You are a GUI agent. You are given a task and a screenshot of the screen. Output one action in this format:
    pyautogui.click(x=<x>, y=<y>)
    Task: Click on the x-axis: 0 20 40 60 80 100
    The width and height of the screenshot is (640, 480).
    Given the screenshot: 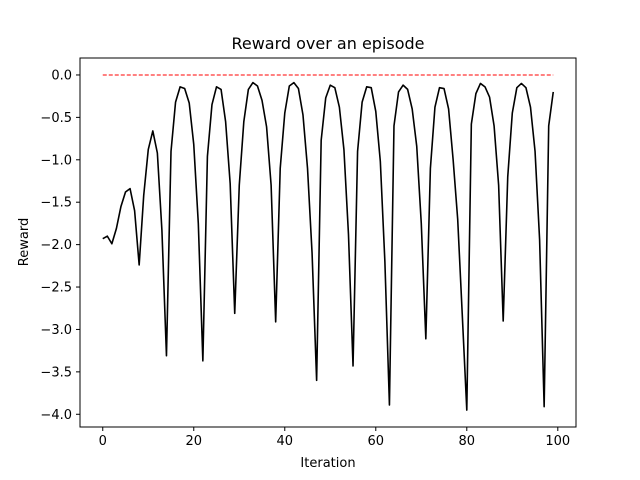 What is the action you would take?
    pyautogui.click(x=334, y=438)
    